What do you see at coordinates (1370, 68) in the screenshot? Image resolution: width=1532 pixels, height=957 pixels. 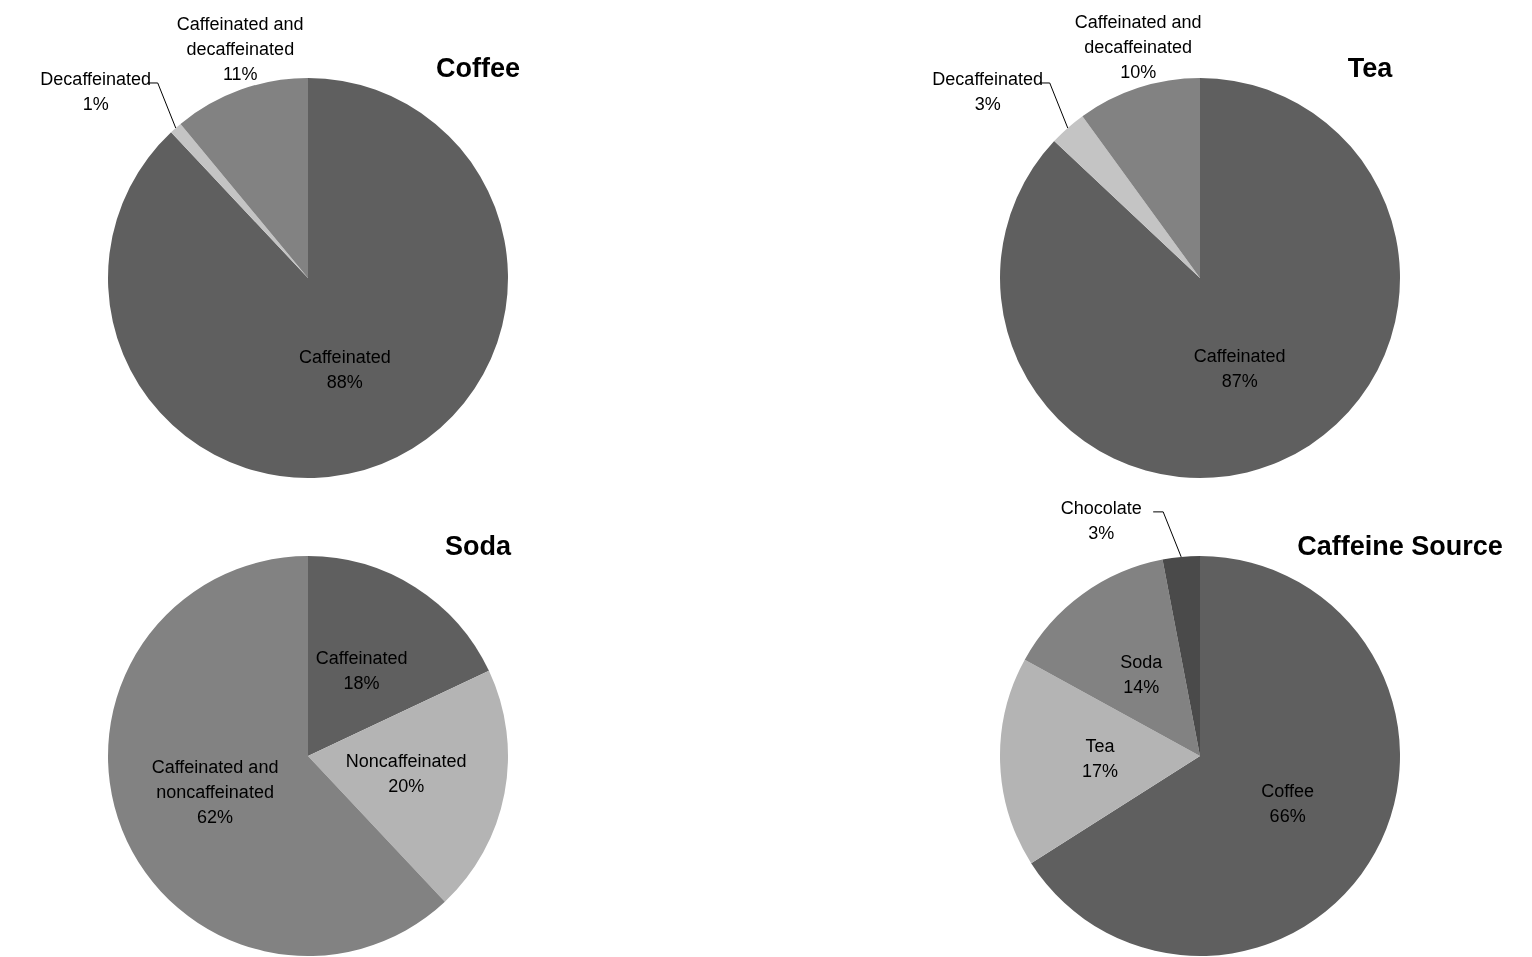 I see `text: Tea` at bounding box center [1370, 68].